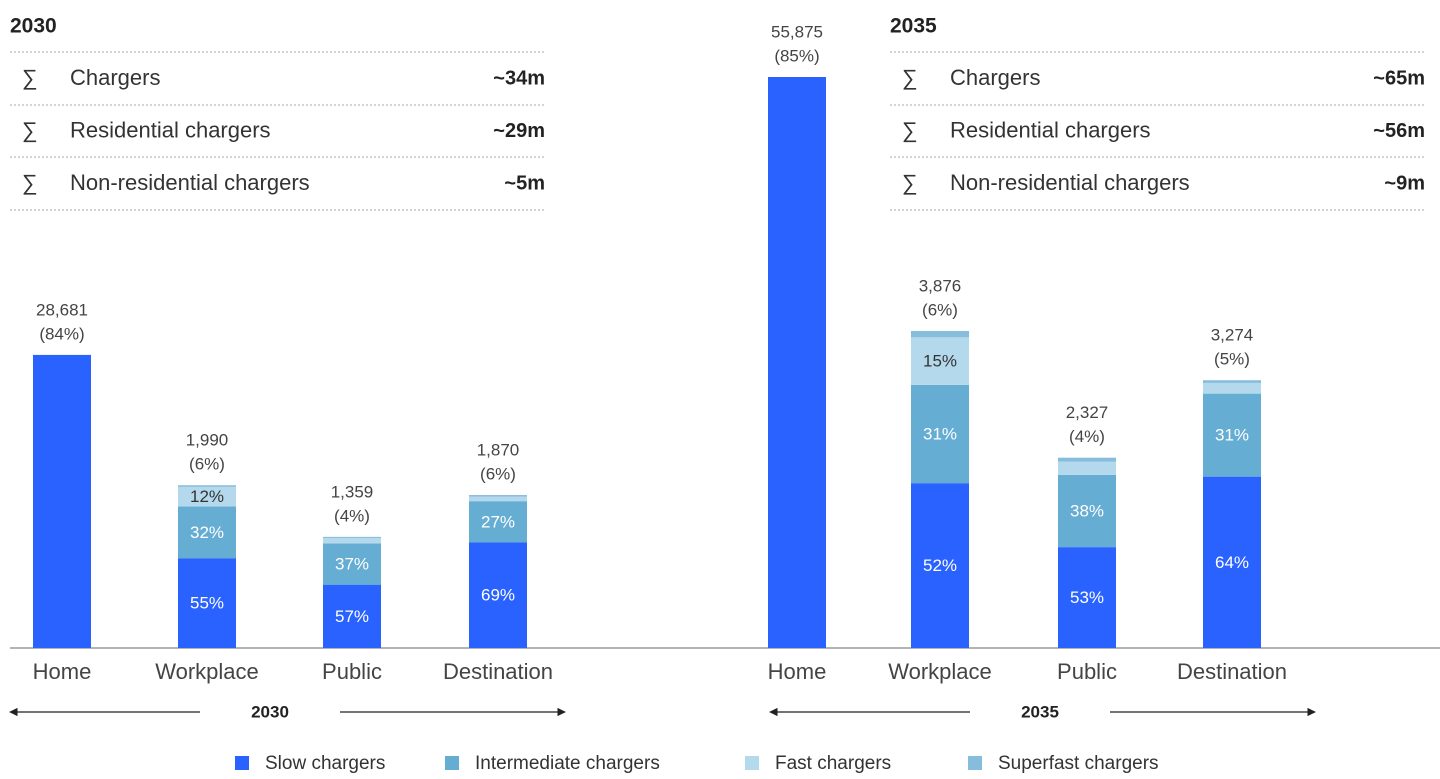 The image size is (1440, 779). I want to click on segment-label: 64%, so click(1232, 562).